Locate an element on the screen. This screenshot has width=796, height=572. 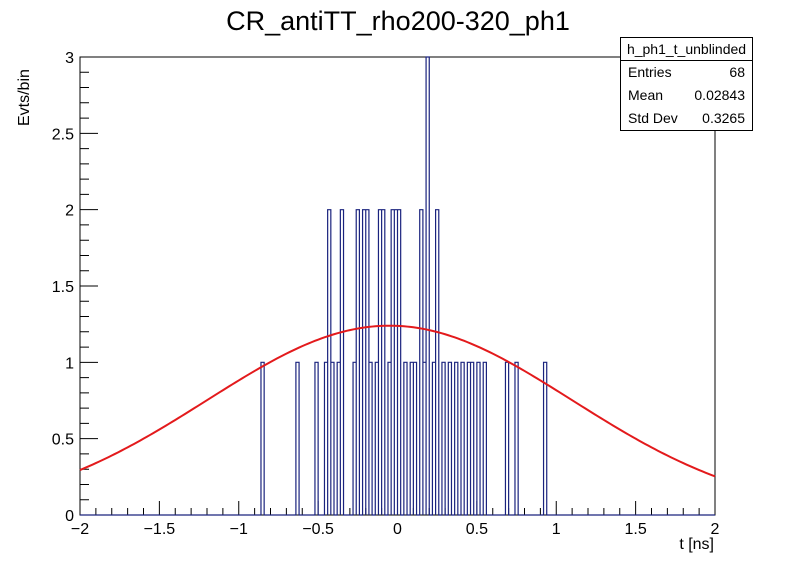
x-axis-label: t [ns] is located at coordinates (696, 544).